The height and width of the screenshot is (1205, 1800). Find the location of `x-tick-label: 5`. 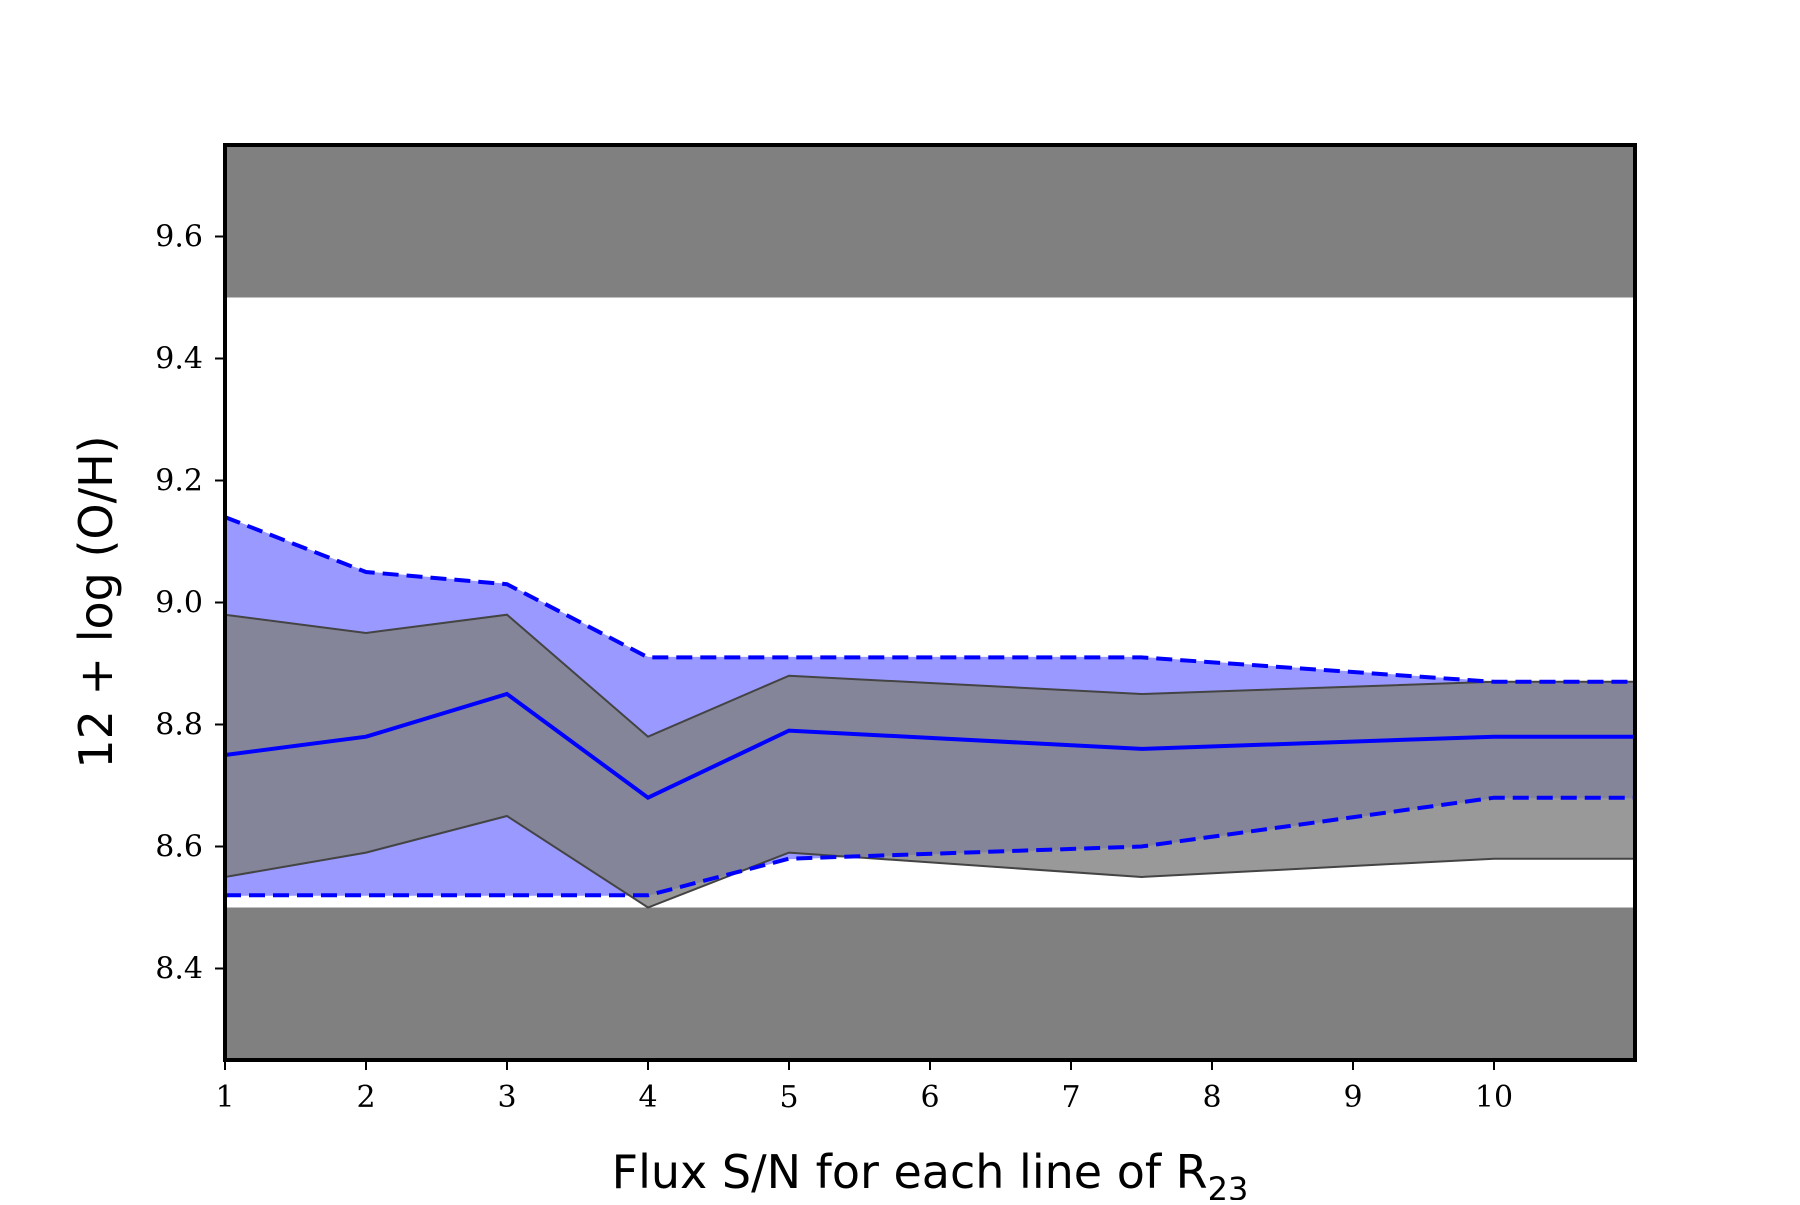

x-tick-label: 5 is located at coordinates (788, 1097).